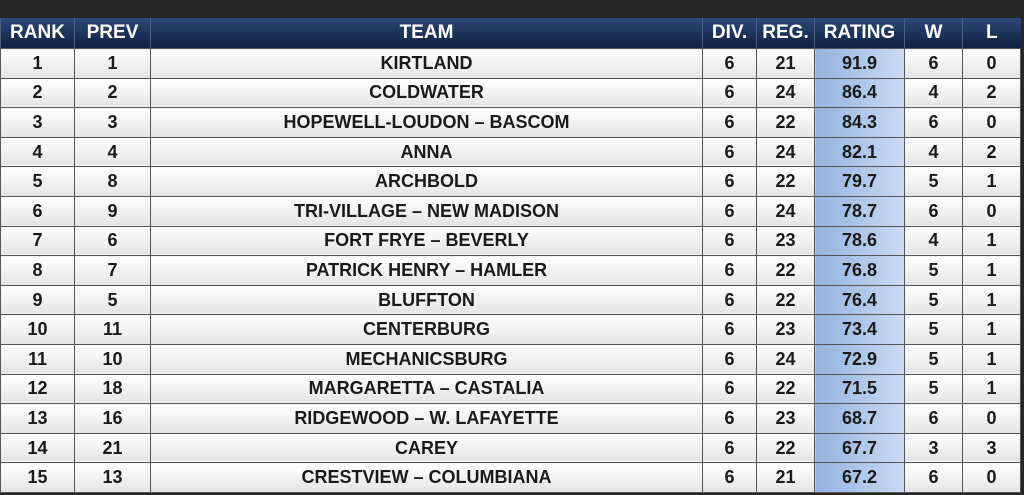  Describe the element at coordinates (510, 270) in the screenshot. I see `table-row: 8 7 PATRICK HENRY – HAMLER 6 22 76.8 5 1` at that location.